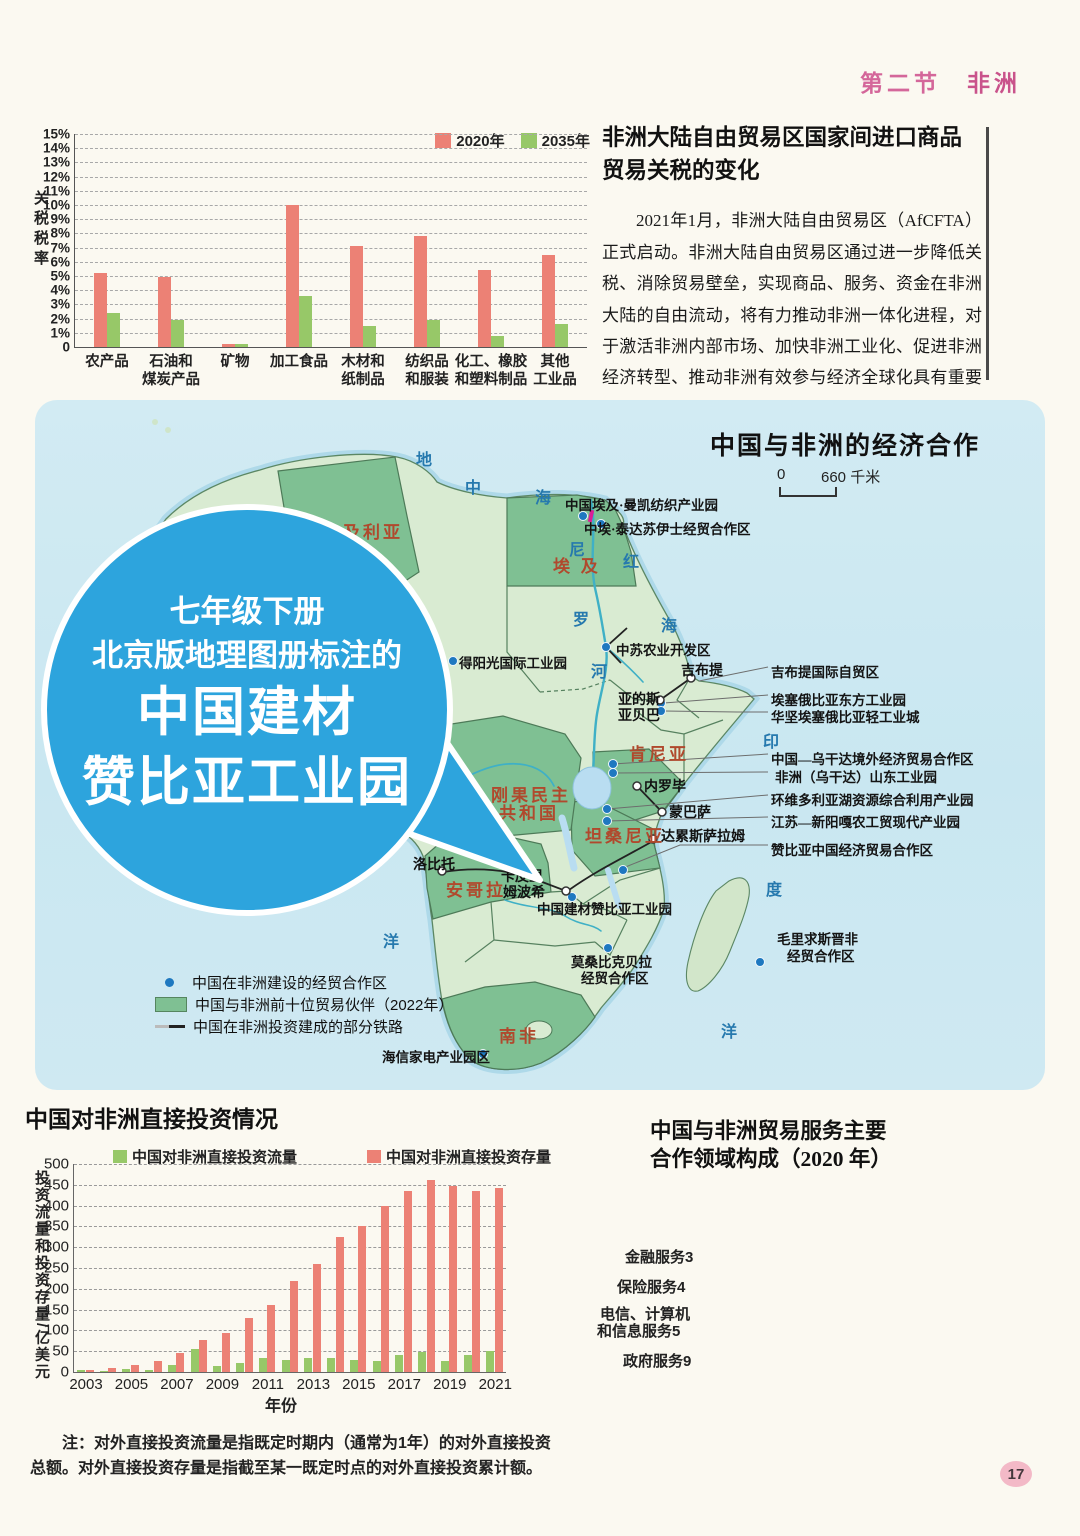 The width and height of the screenshot is (1080, 1536). I want to click on addis-djibouti-railway, so click(675, 689).